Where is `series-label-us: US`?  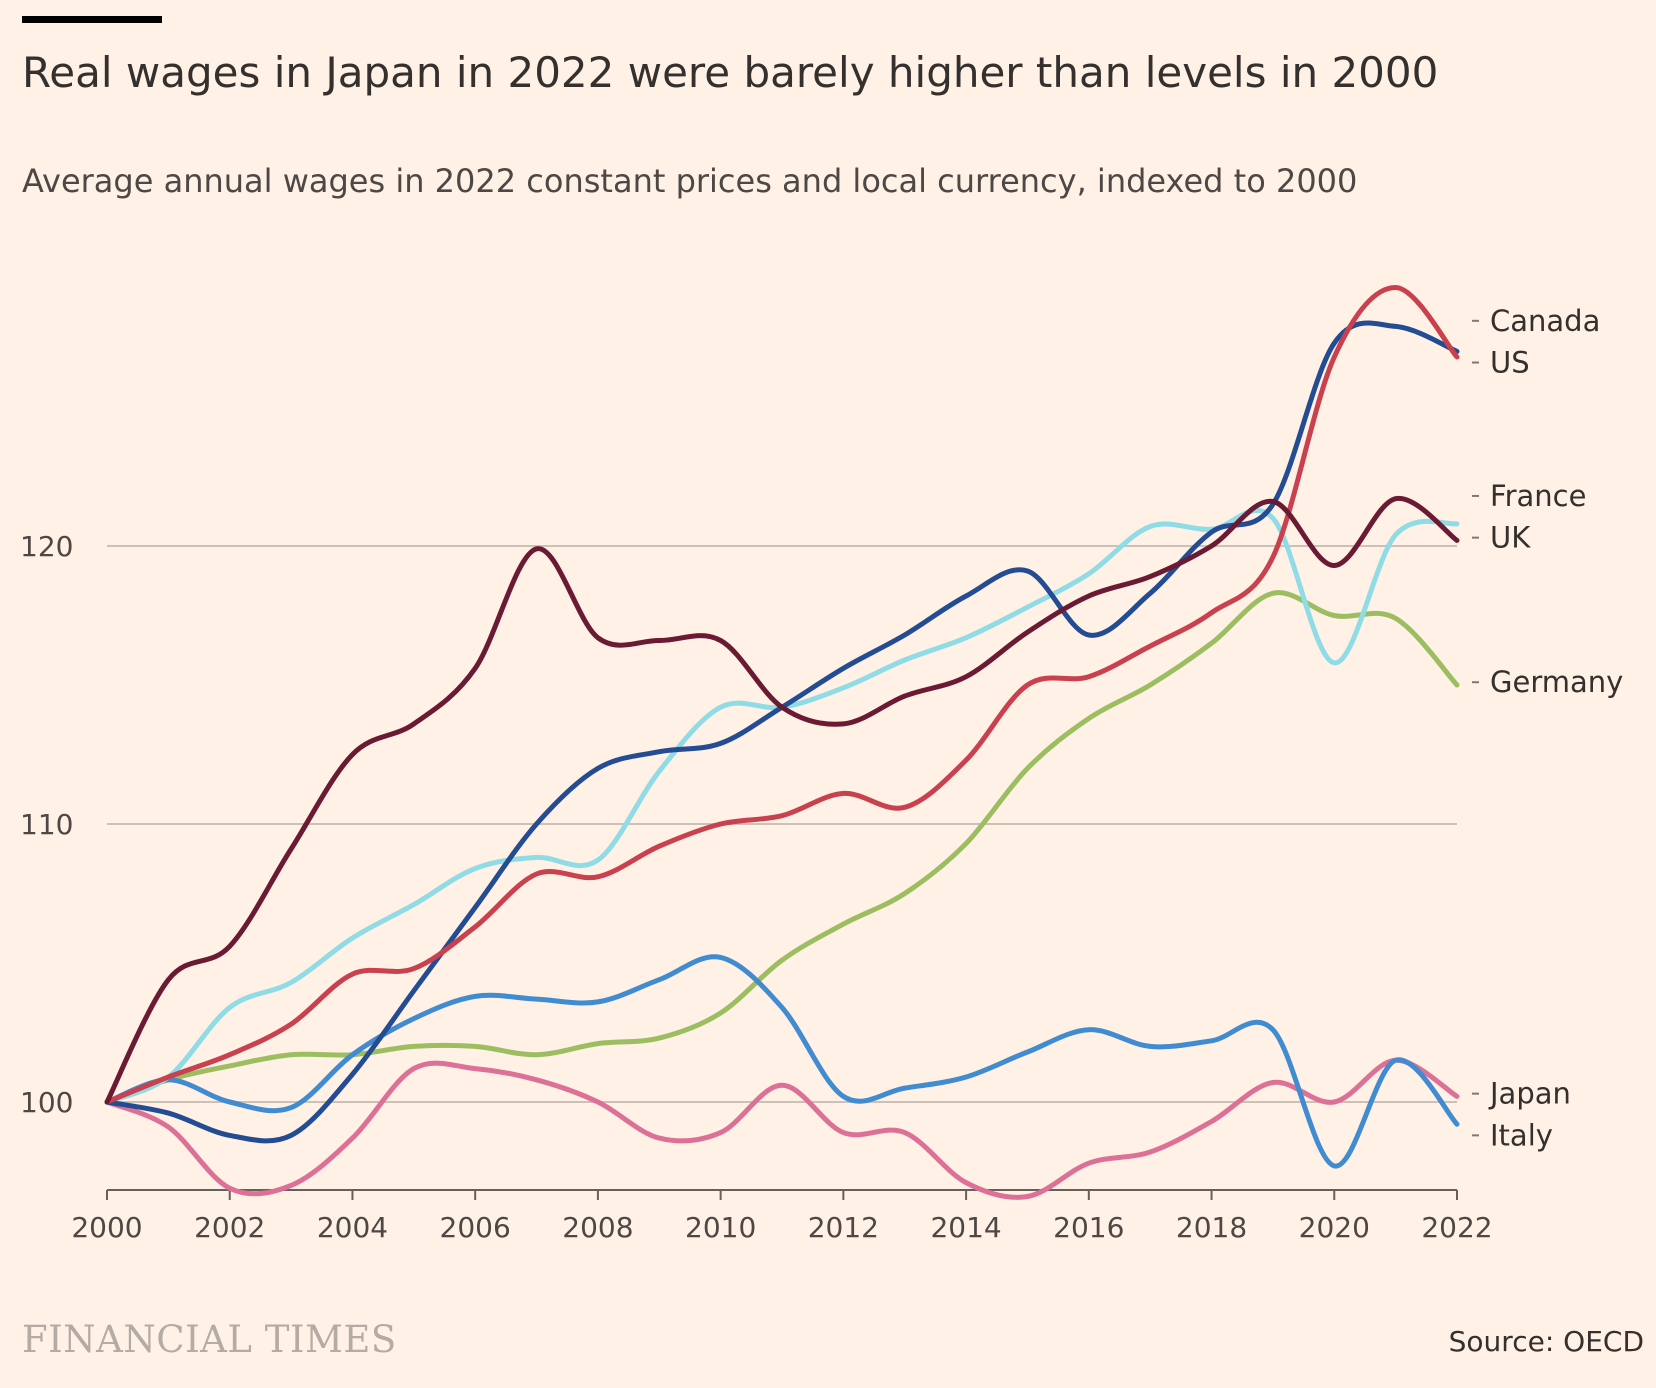 series-label-us: US is located at coordinates (1510, 363).